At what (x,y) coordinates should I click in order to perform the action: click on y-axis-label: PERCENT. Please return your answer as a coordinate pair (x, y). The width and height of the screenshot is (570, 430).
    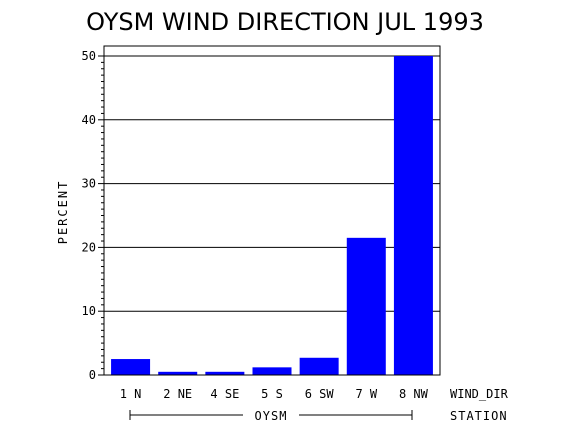
    Looking at the image, I should click on (63, 212).